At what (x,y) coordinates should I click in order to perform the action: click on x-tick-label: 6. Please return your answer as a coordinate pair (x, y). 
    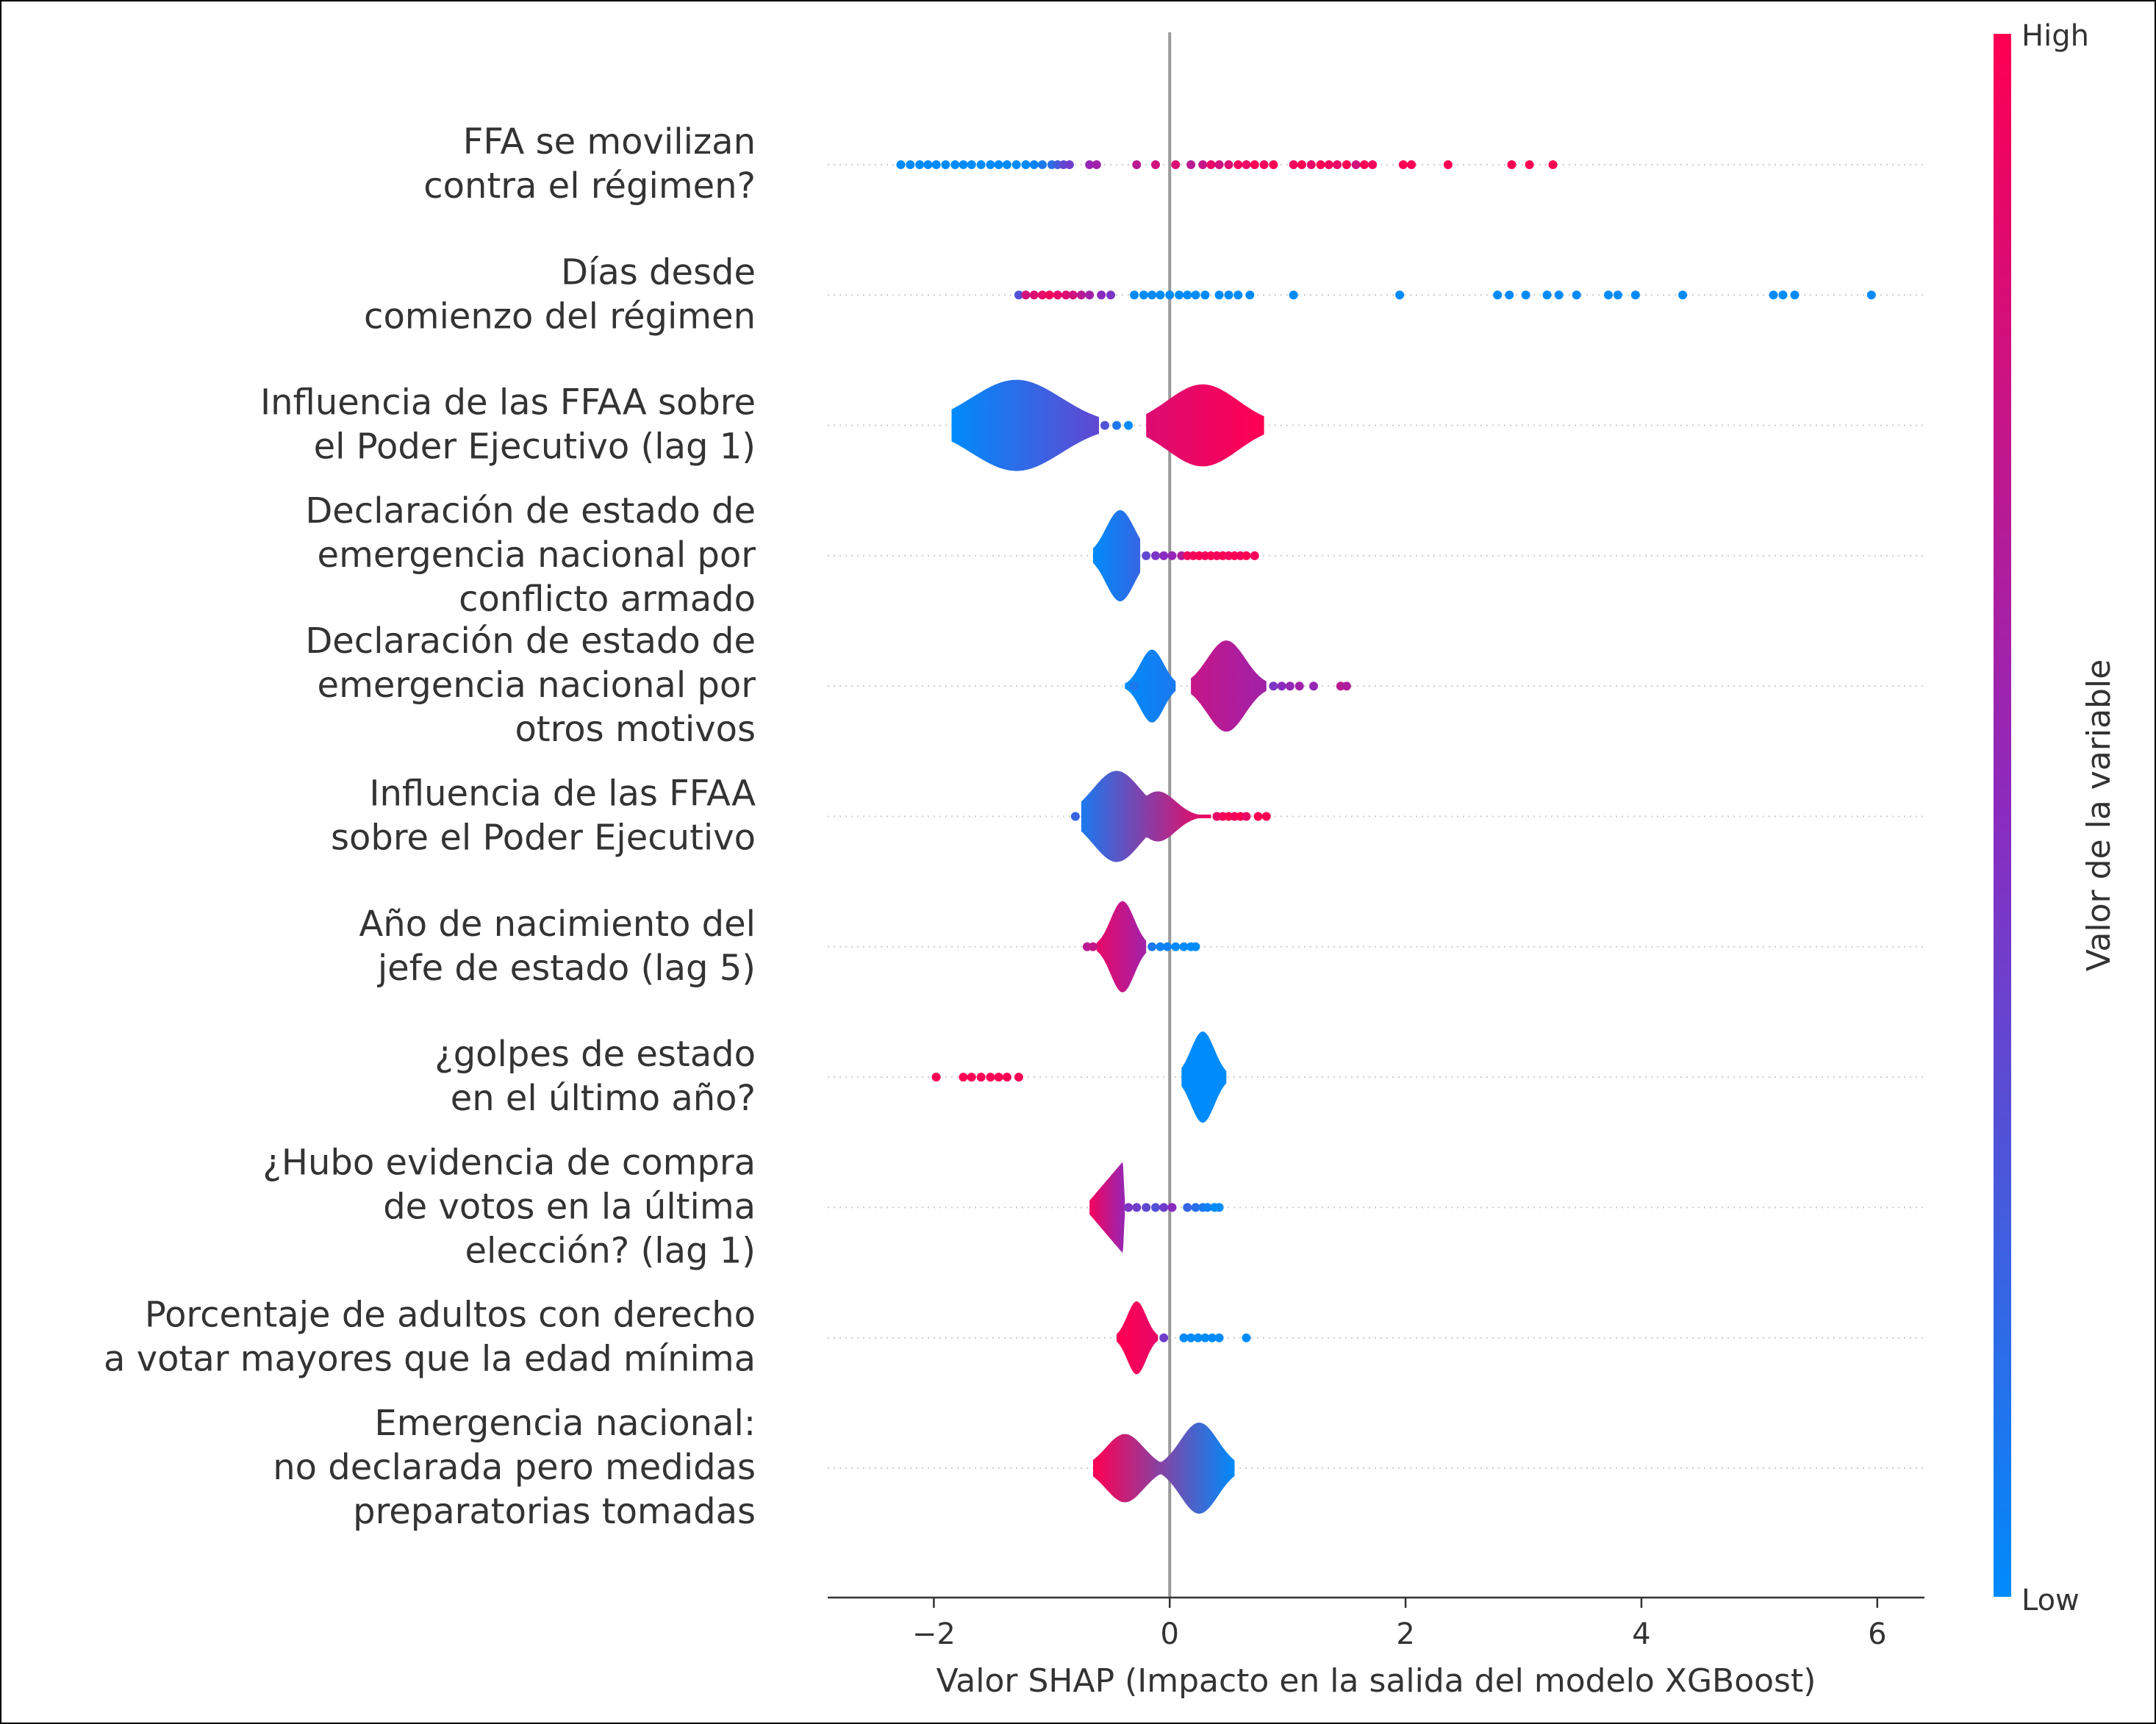
    Looking at the image, I should click on (1877, 1634).